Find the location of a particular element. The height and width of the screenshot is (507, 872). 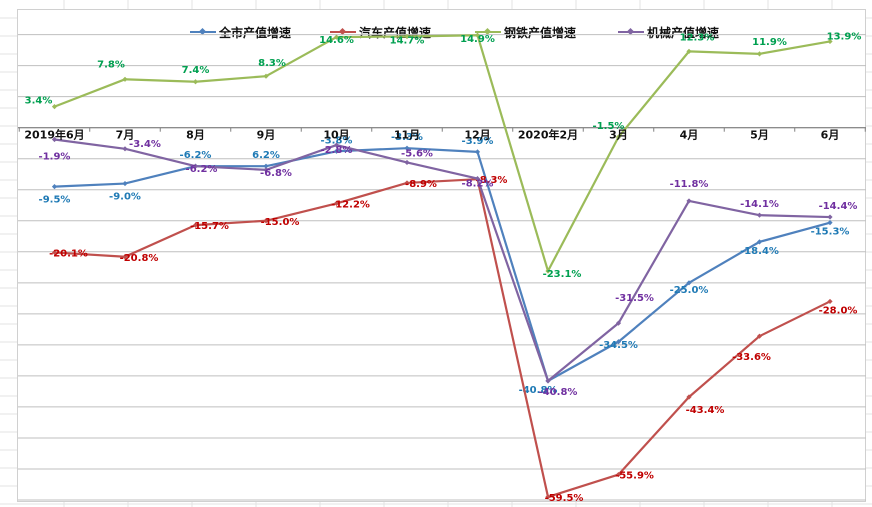

data-label: 3.4% is located at coordinates (39, 101).